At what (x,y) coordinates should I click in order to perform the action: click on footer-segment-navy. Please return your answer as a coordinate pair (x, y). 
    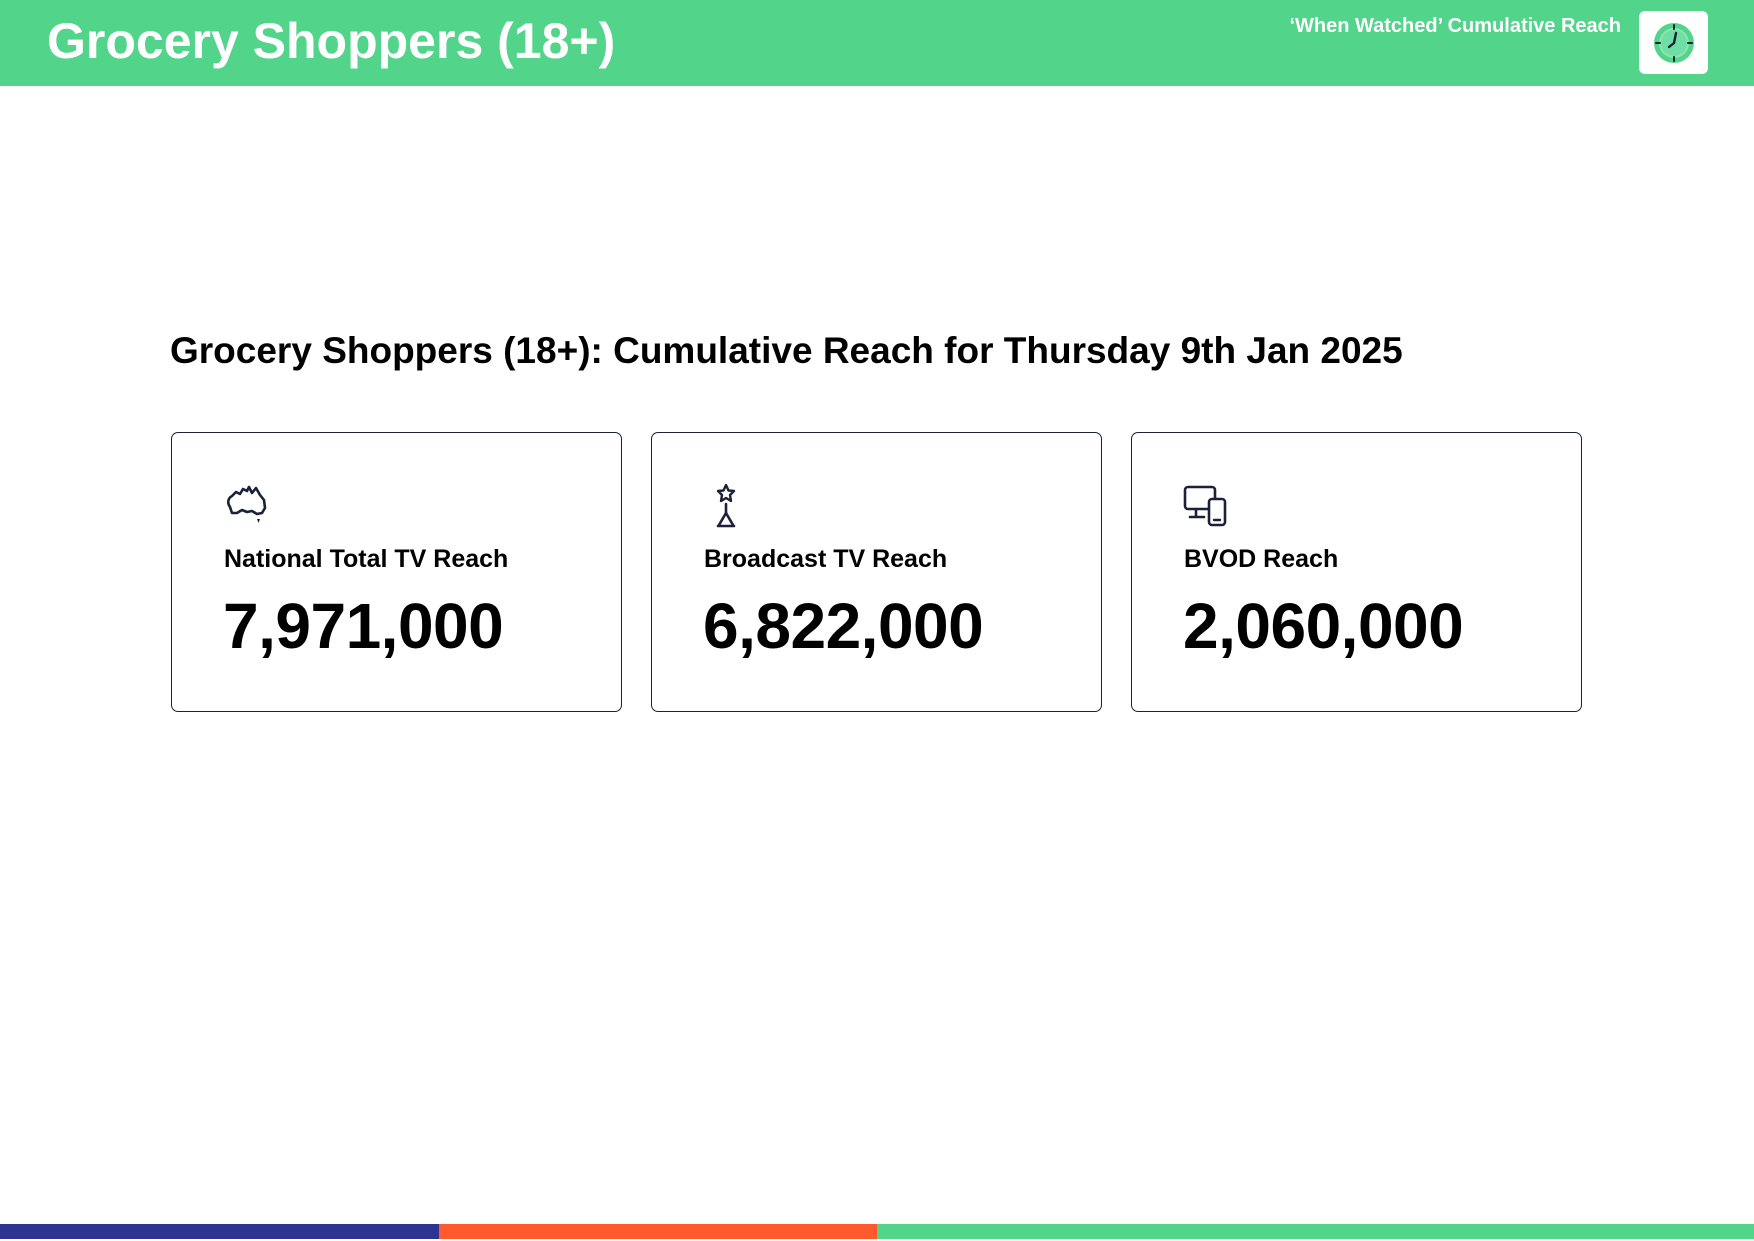
    Looking at the image, I should click on (219, 1231).